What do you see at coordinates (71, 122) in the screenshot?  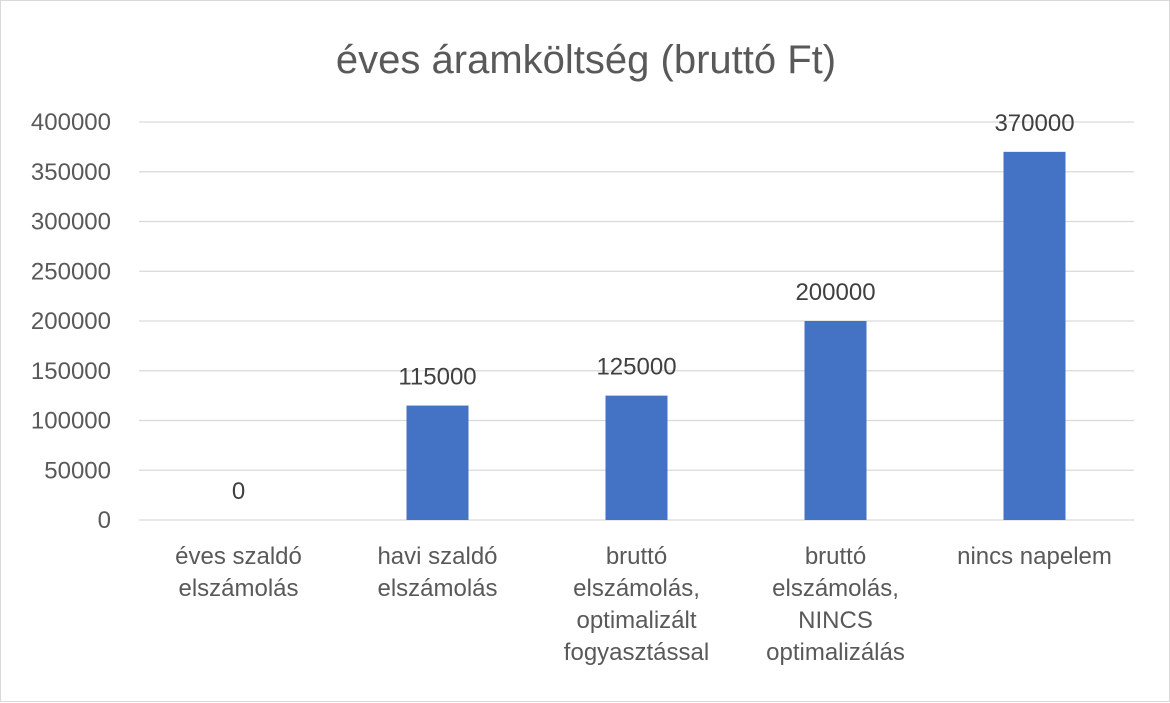 I see `y-tick-label: 400000` at bounding box center [71, 122].